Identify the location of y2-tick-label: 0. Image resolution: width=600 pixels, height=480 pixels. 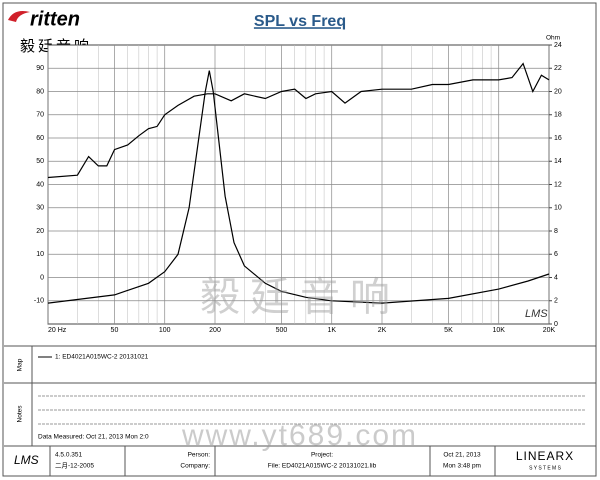
(556, 324).